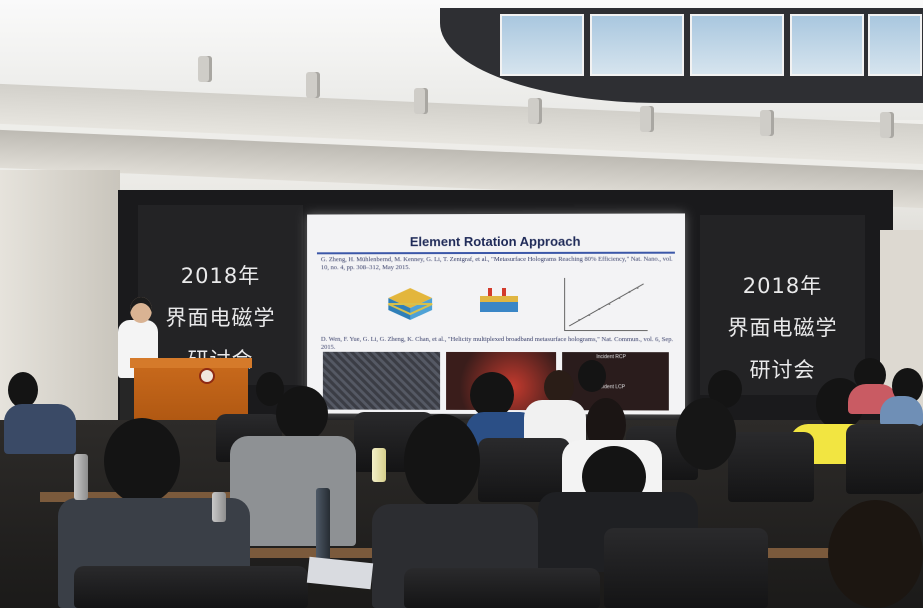  I want to click on lectern-top, so click(191, 363).